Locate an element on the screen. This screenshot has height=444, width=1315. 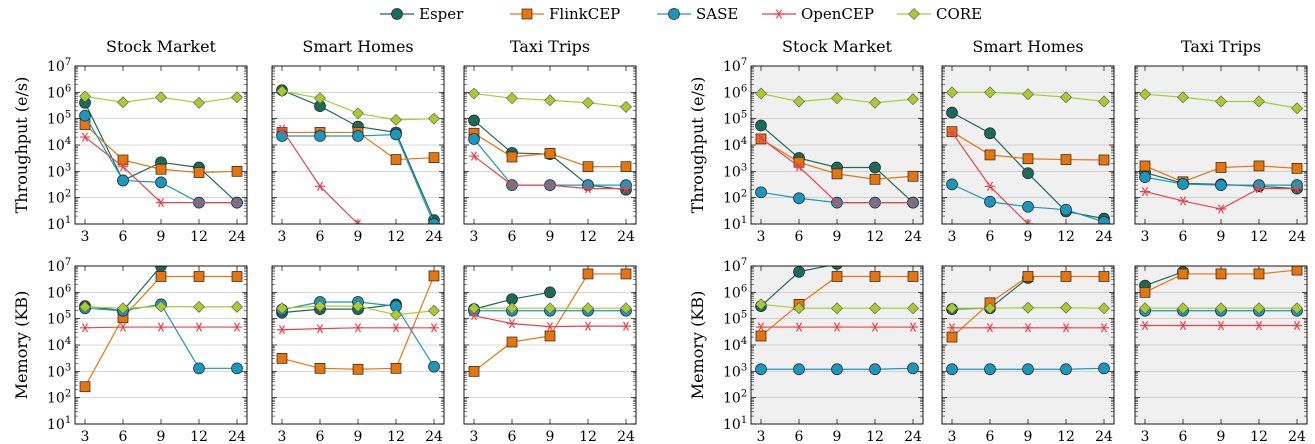
series-sase is located at coordinates (1221, 181).